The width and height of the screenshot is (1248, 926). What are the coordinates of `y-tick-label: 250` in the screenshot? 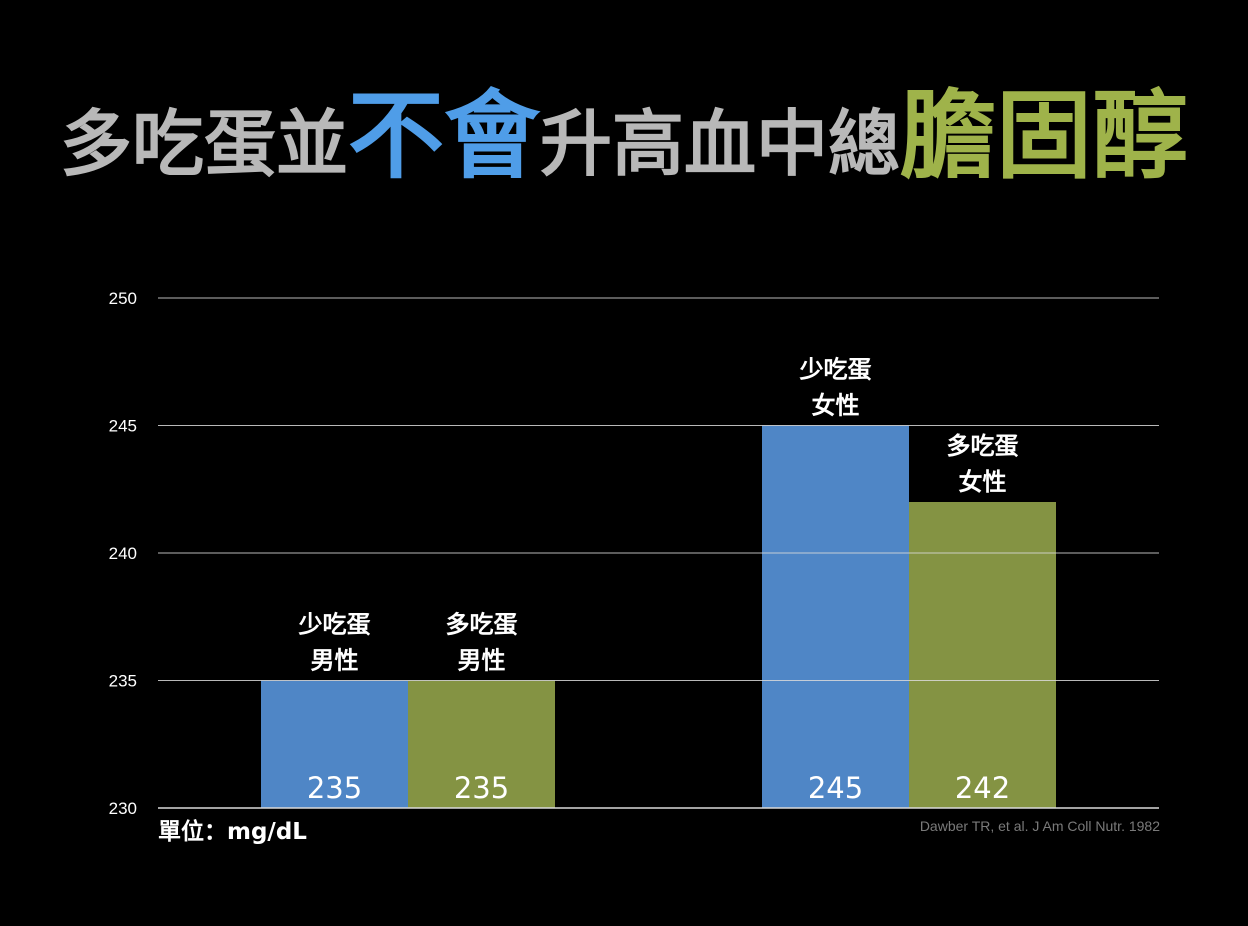 It's located at (123, 298).